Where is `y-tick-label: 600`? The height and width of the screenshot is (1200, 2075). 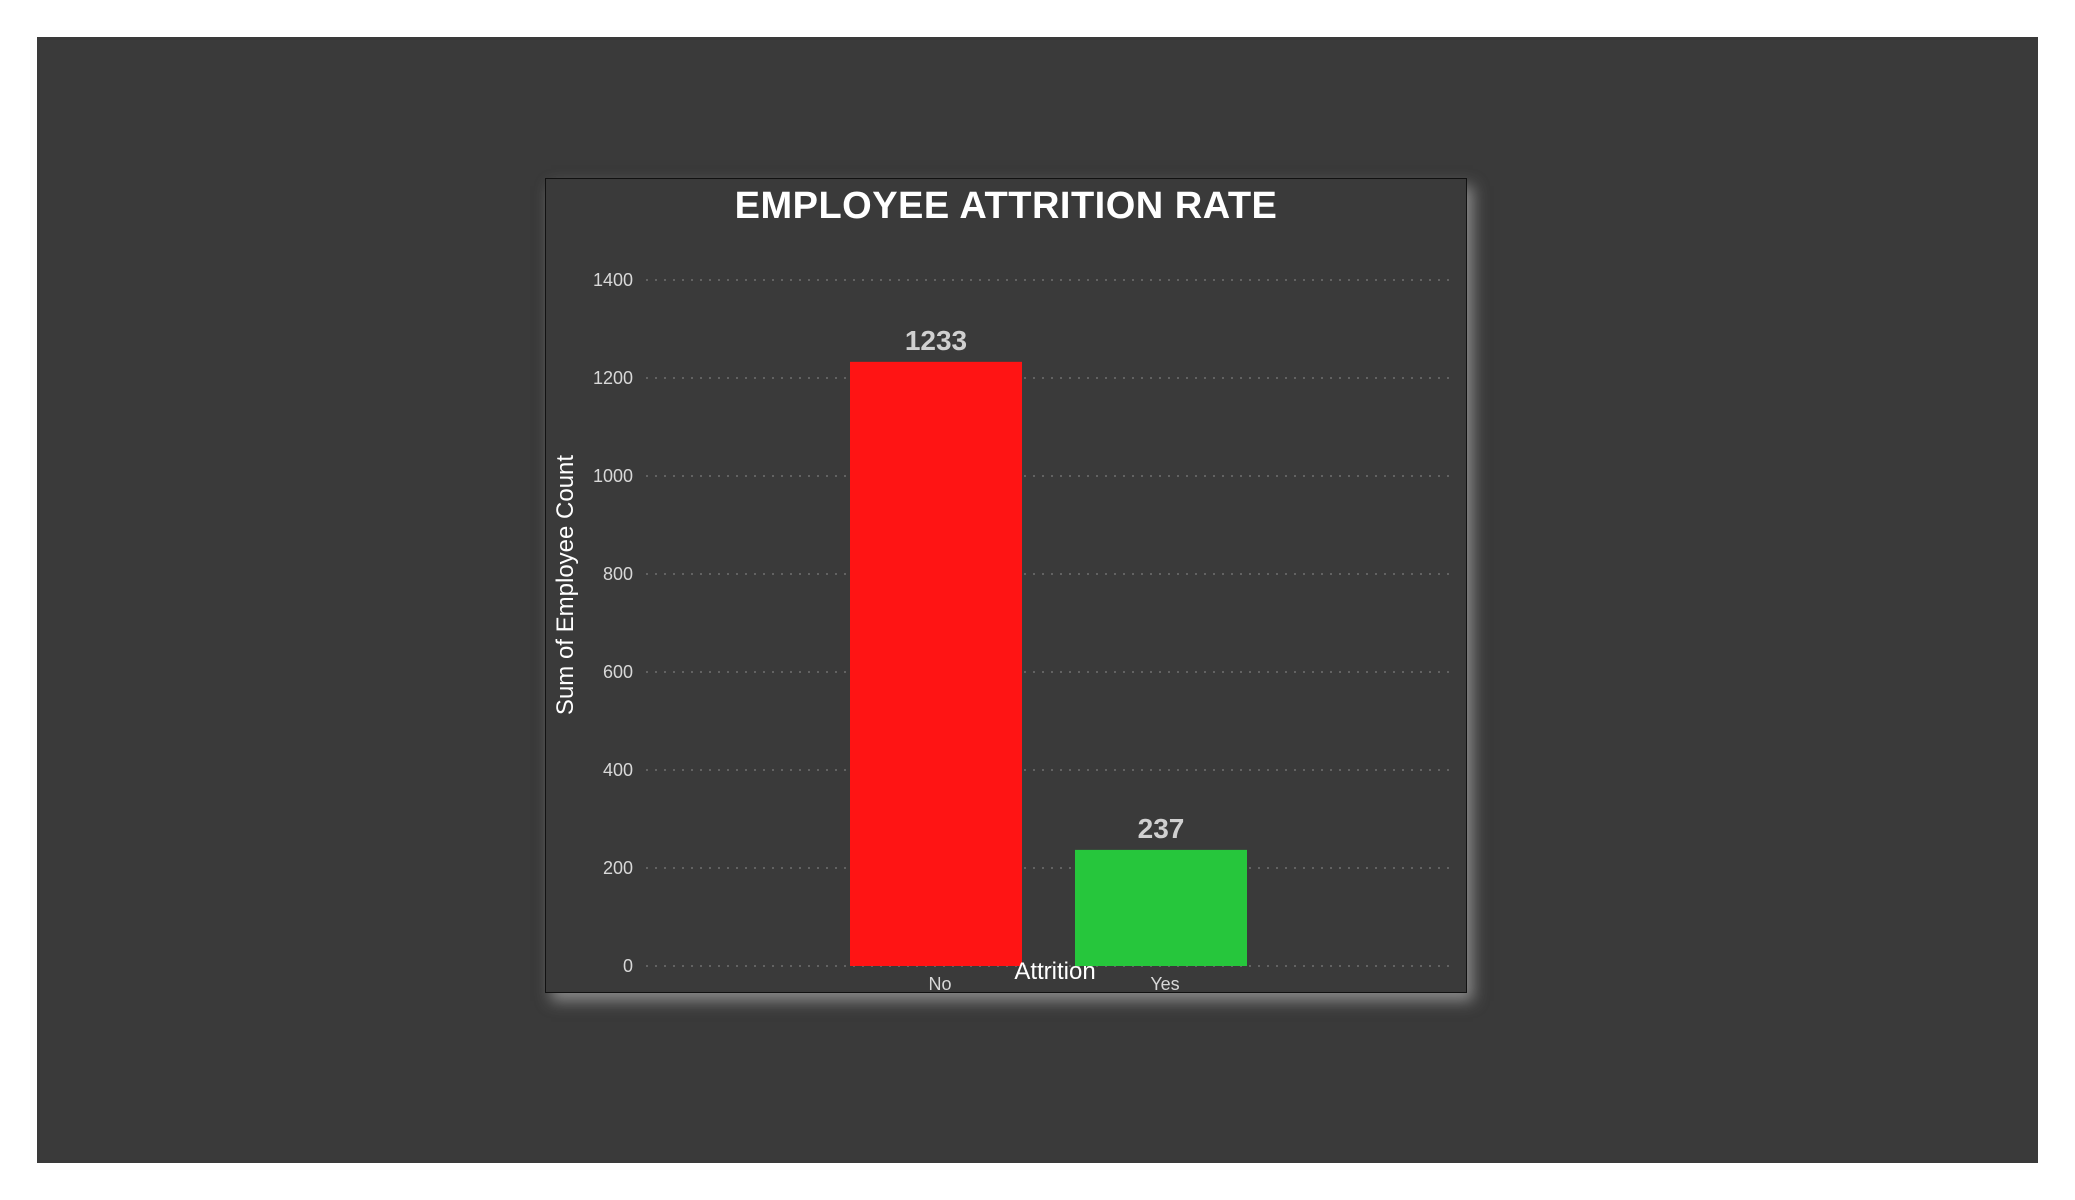 y-tick-label: 600 is located at coordinates (618, 672).